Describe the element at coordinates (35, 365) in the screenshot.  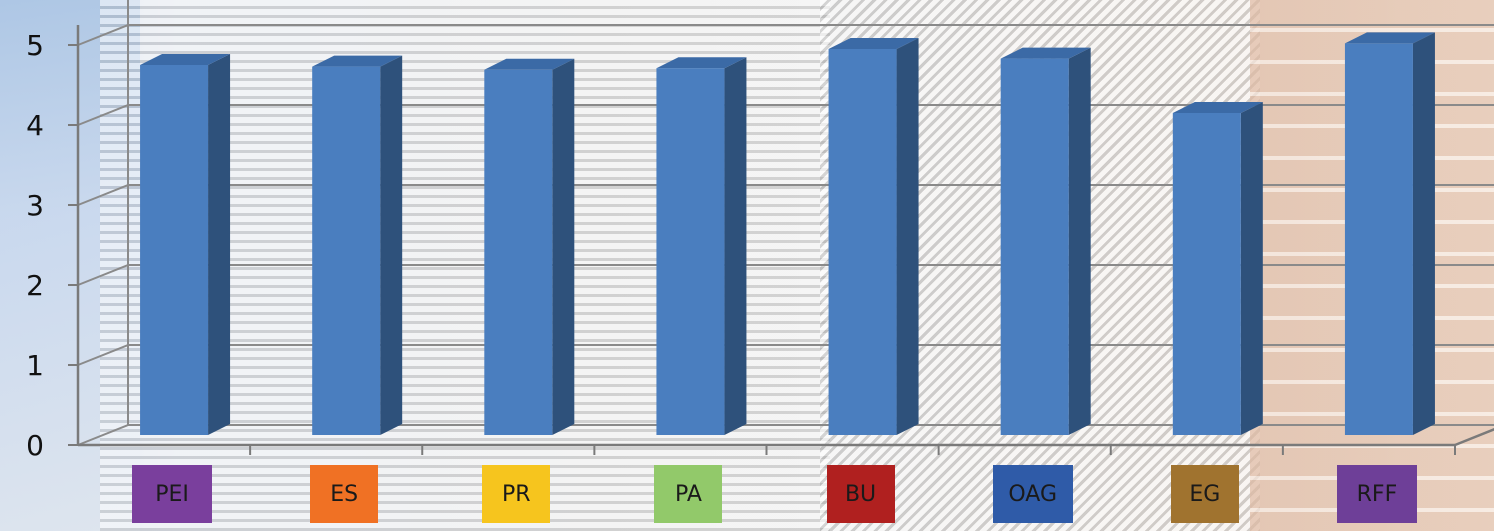
I see `y-tick-label: 1` at that location.